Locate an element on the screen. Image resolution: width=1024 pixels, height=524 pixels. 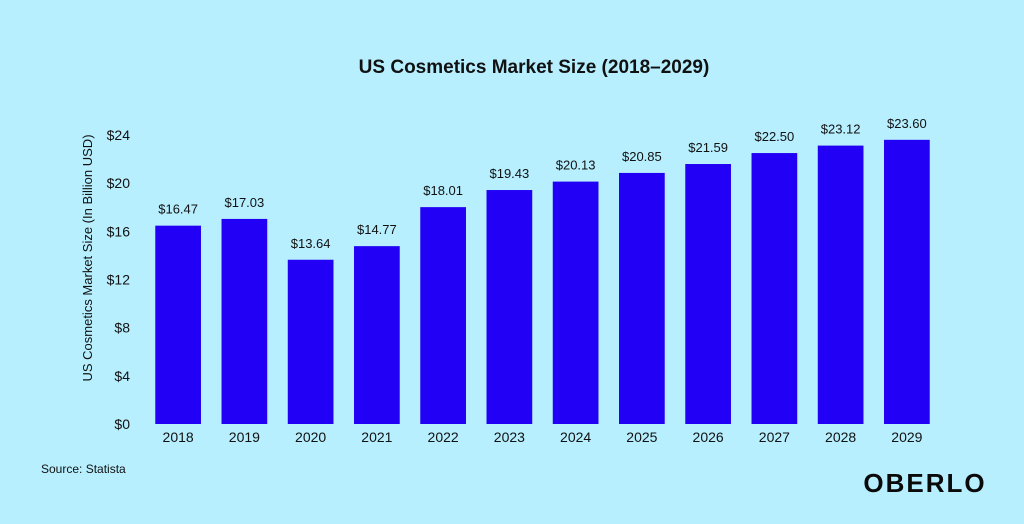
bar-2024 is located at coordinates (575, 302).